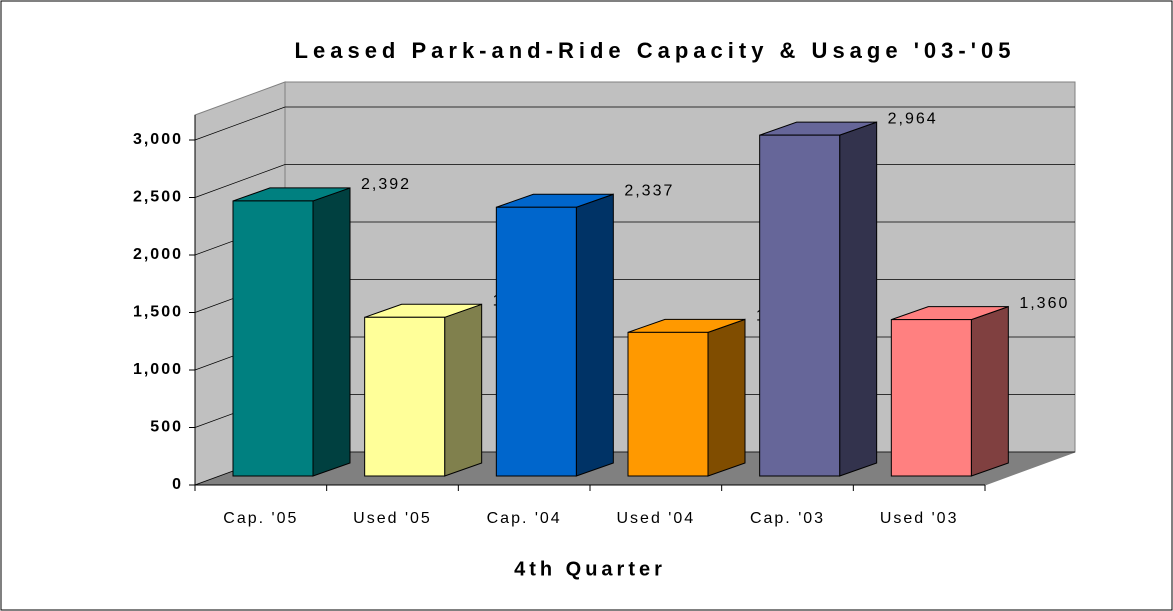 Image resolution: width=1173 pixels, height=611 pixels. Describe the element at coordinates (158, 312) in the screenshot. I see `y-tick-label: 1,500` at that location.